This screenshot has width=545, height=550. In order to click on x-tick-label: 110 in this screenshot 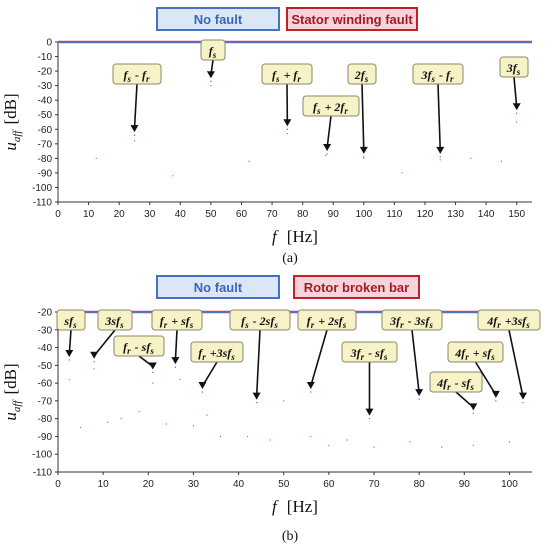, I will do `click(394, 214)`.